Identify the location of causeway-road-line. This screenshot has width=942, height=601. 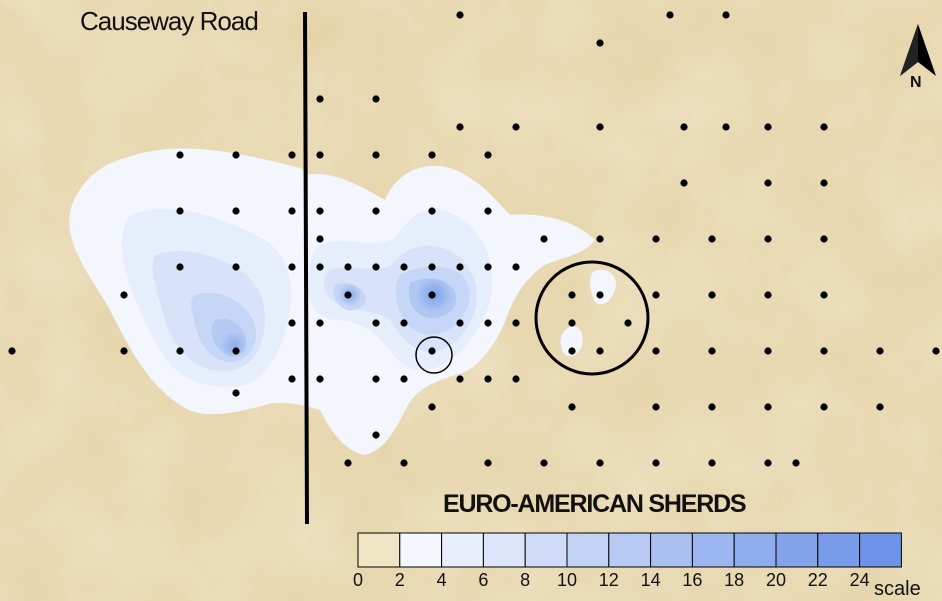
(306, 268).